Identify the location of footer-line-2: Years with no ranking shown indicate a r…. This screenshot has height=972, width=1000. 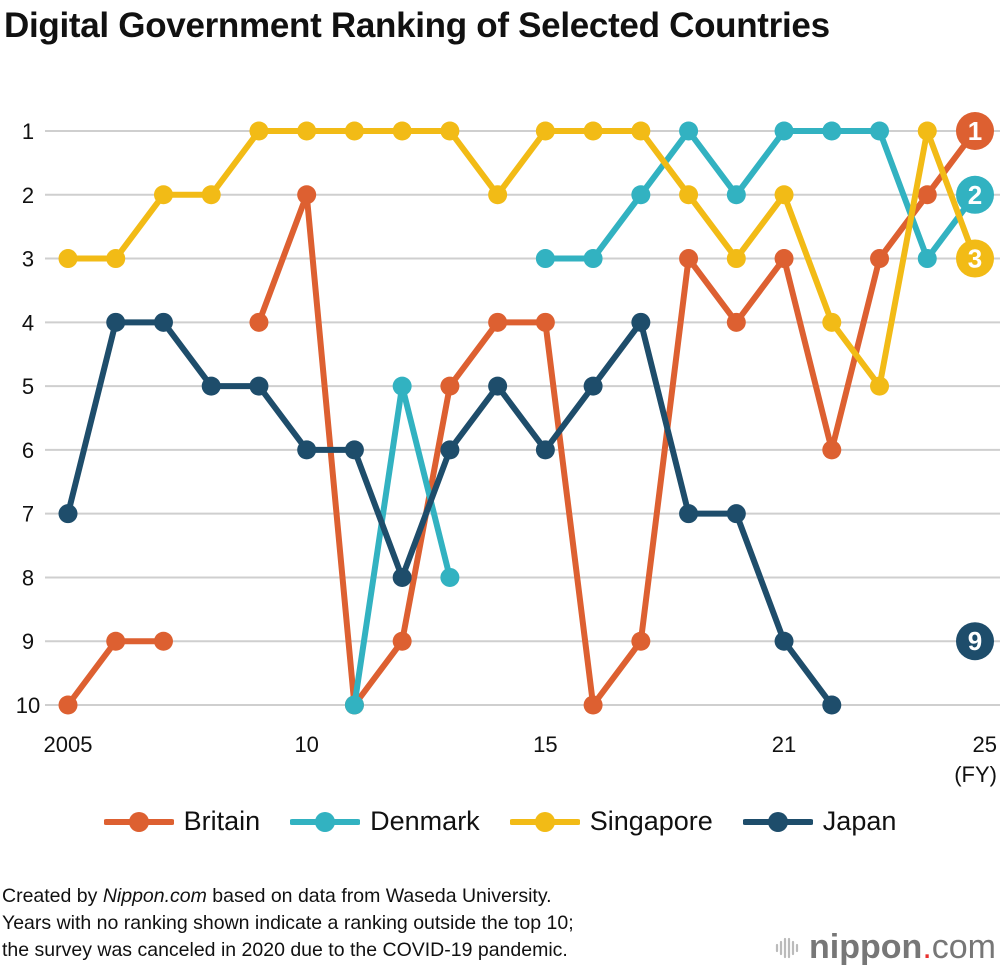
(288, 923).